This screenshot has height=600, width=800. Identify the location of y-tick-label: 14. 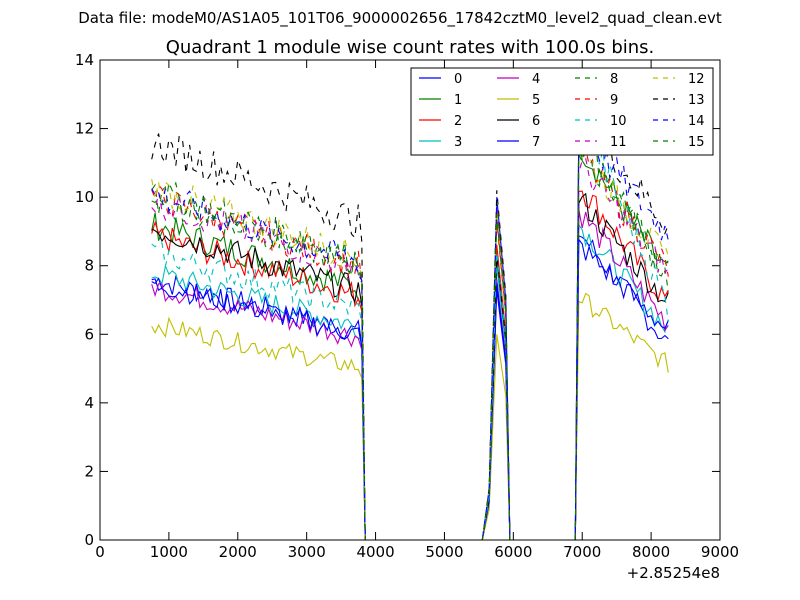
(84, 60).